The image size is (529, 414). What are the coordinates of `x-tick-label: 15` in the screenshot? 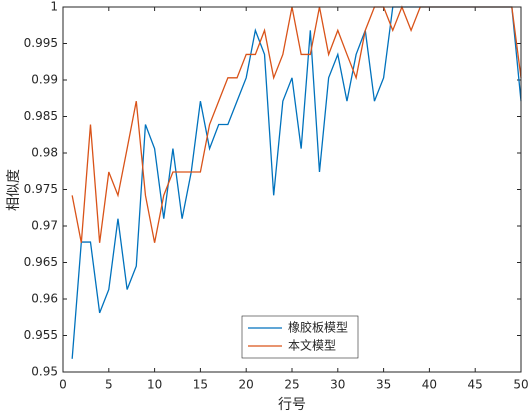 It's located at (200, 385).